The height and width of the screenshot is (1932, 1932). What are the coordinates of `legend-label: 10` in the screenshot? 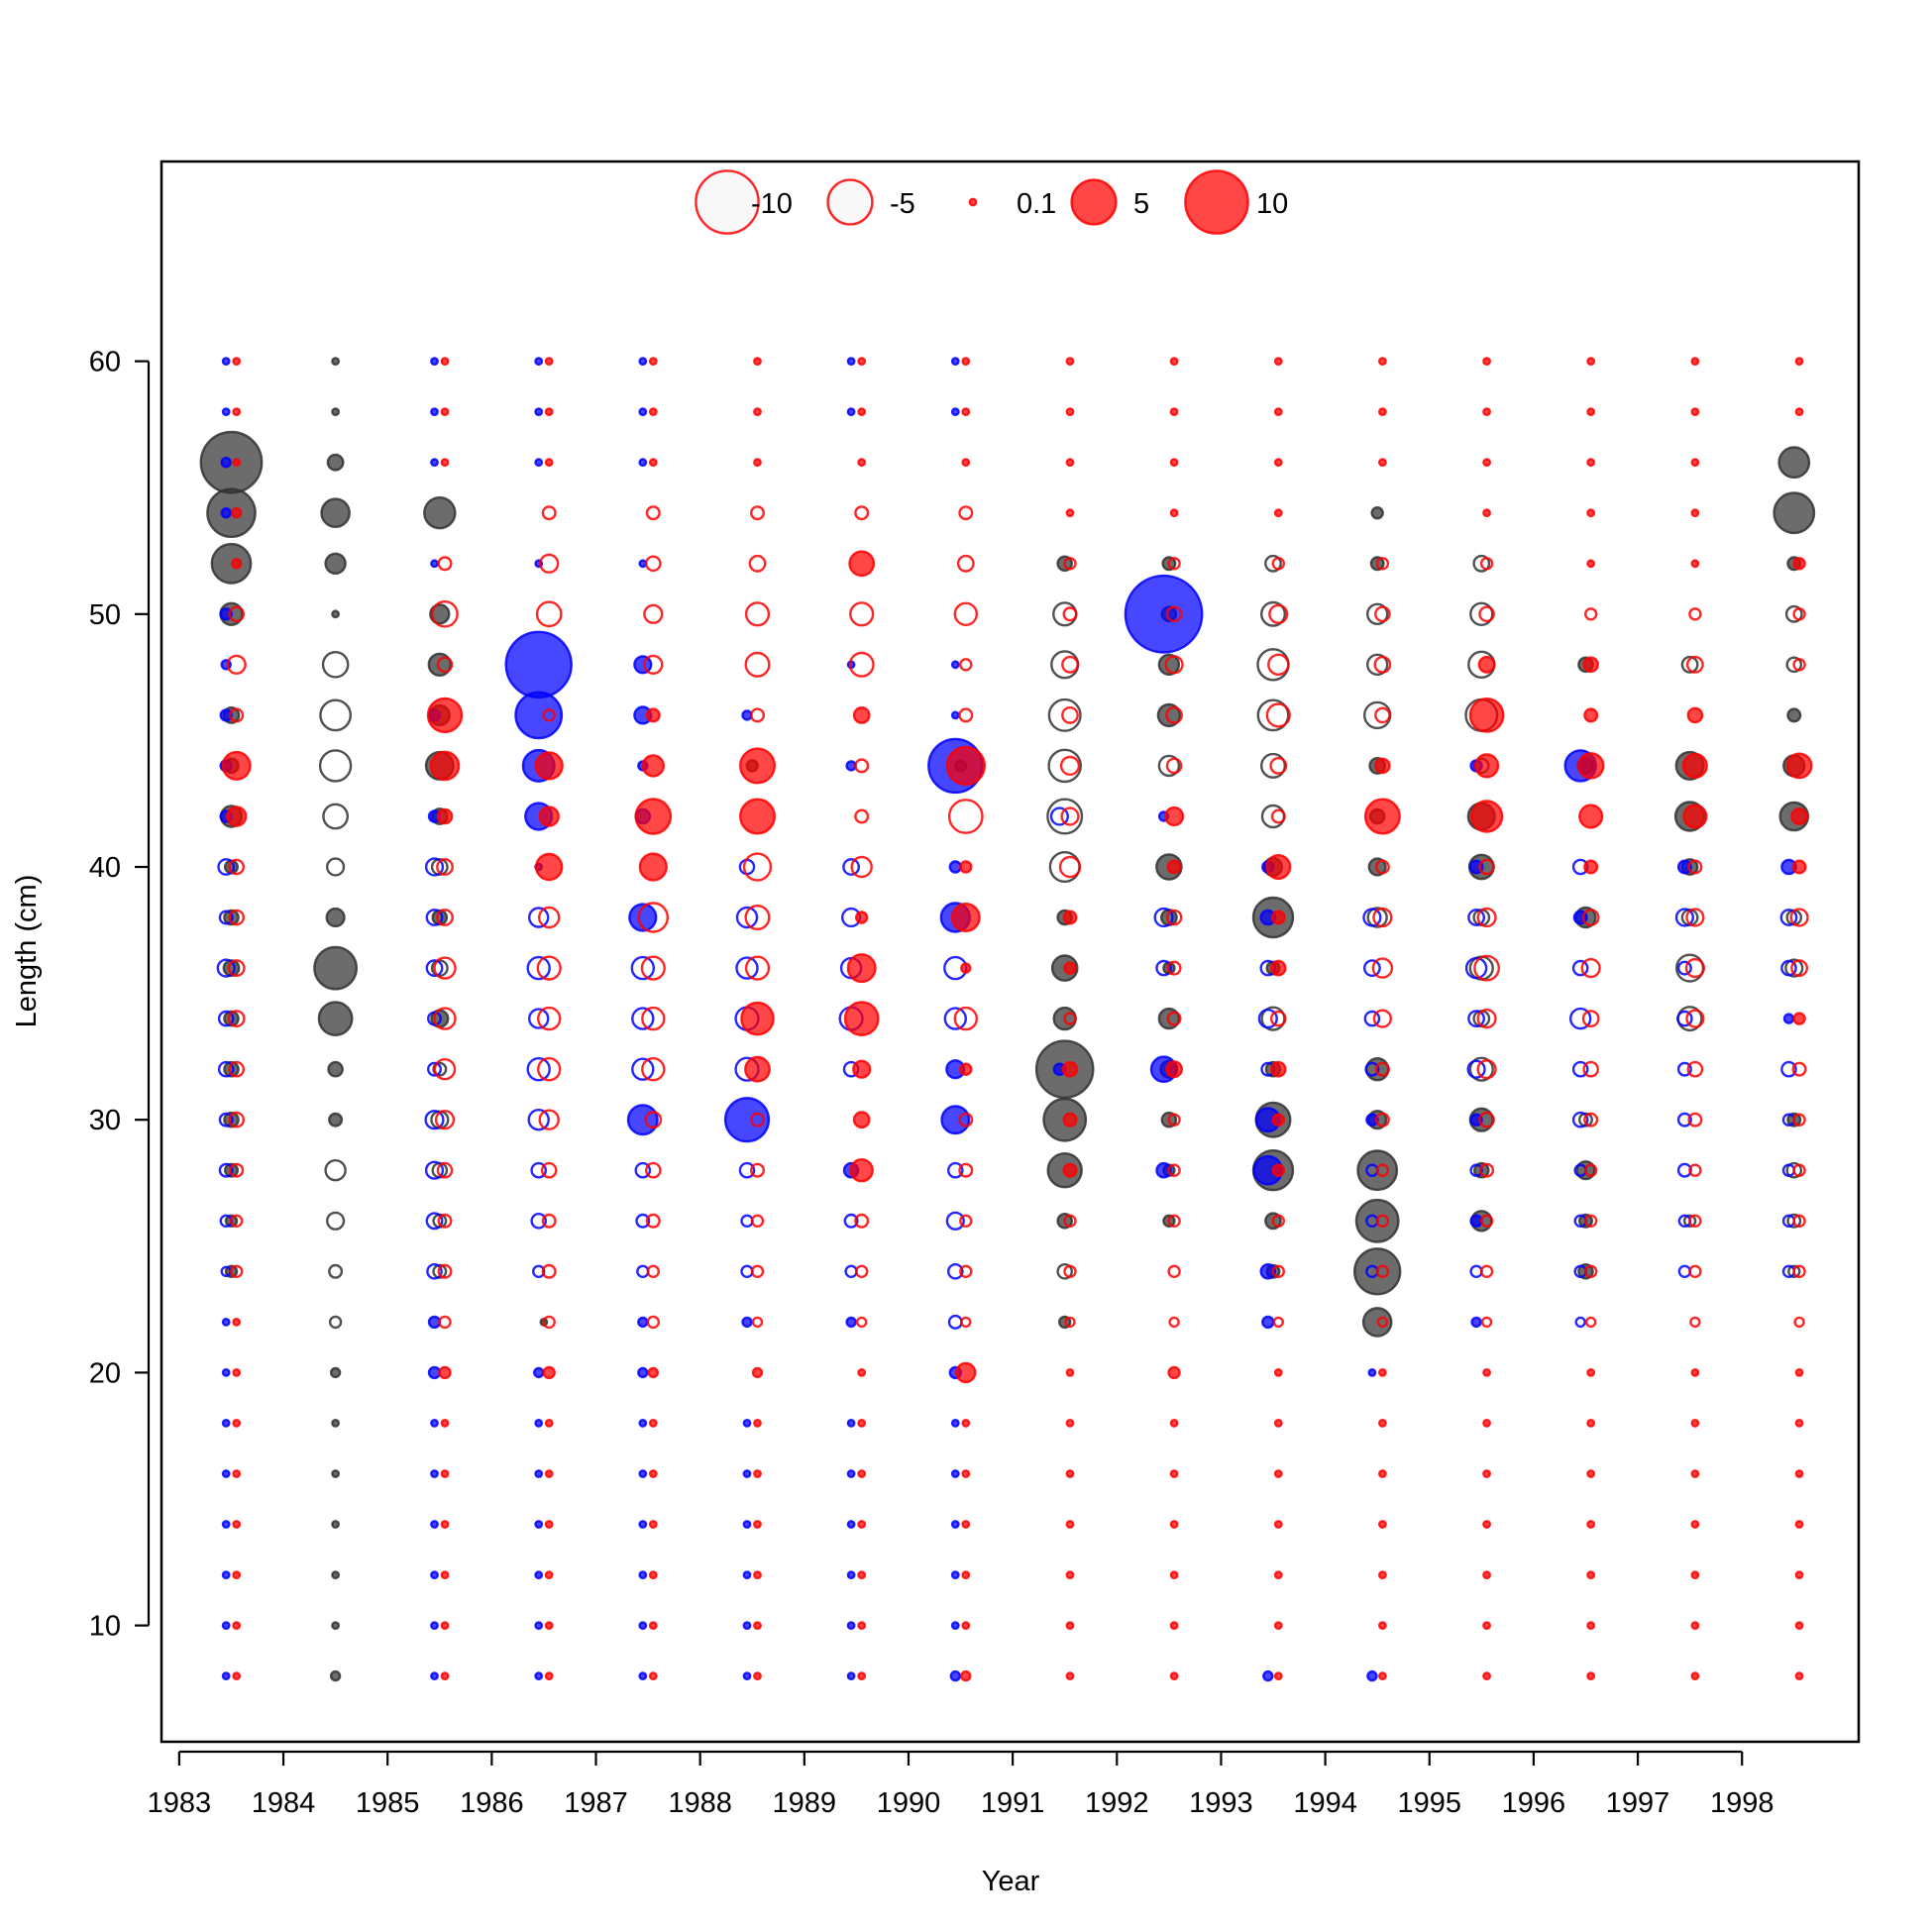 It's located at (1272, 204).